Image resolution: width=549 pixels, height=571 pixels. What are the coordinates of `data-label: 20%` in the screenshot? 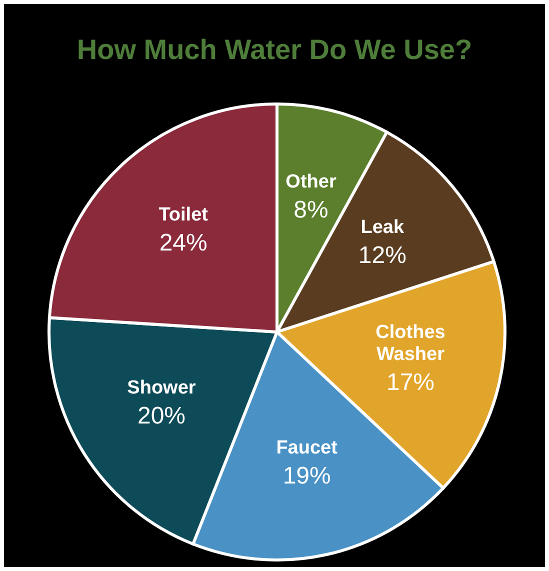 It's located at (161, 416).